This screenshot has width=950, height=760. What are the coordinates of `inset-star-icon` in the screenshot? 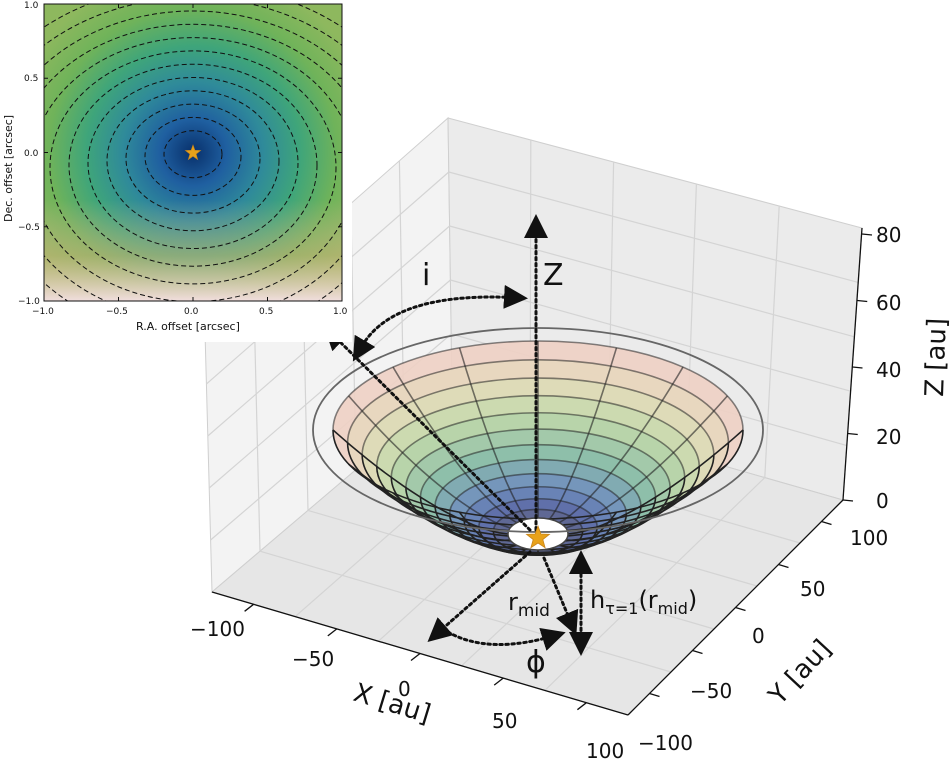 It's located at (193, 152).